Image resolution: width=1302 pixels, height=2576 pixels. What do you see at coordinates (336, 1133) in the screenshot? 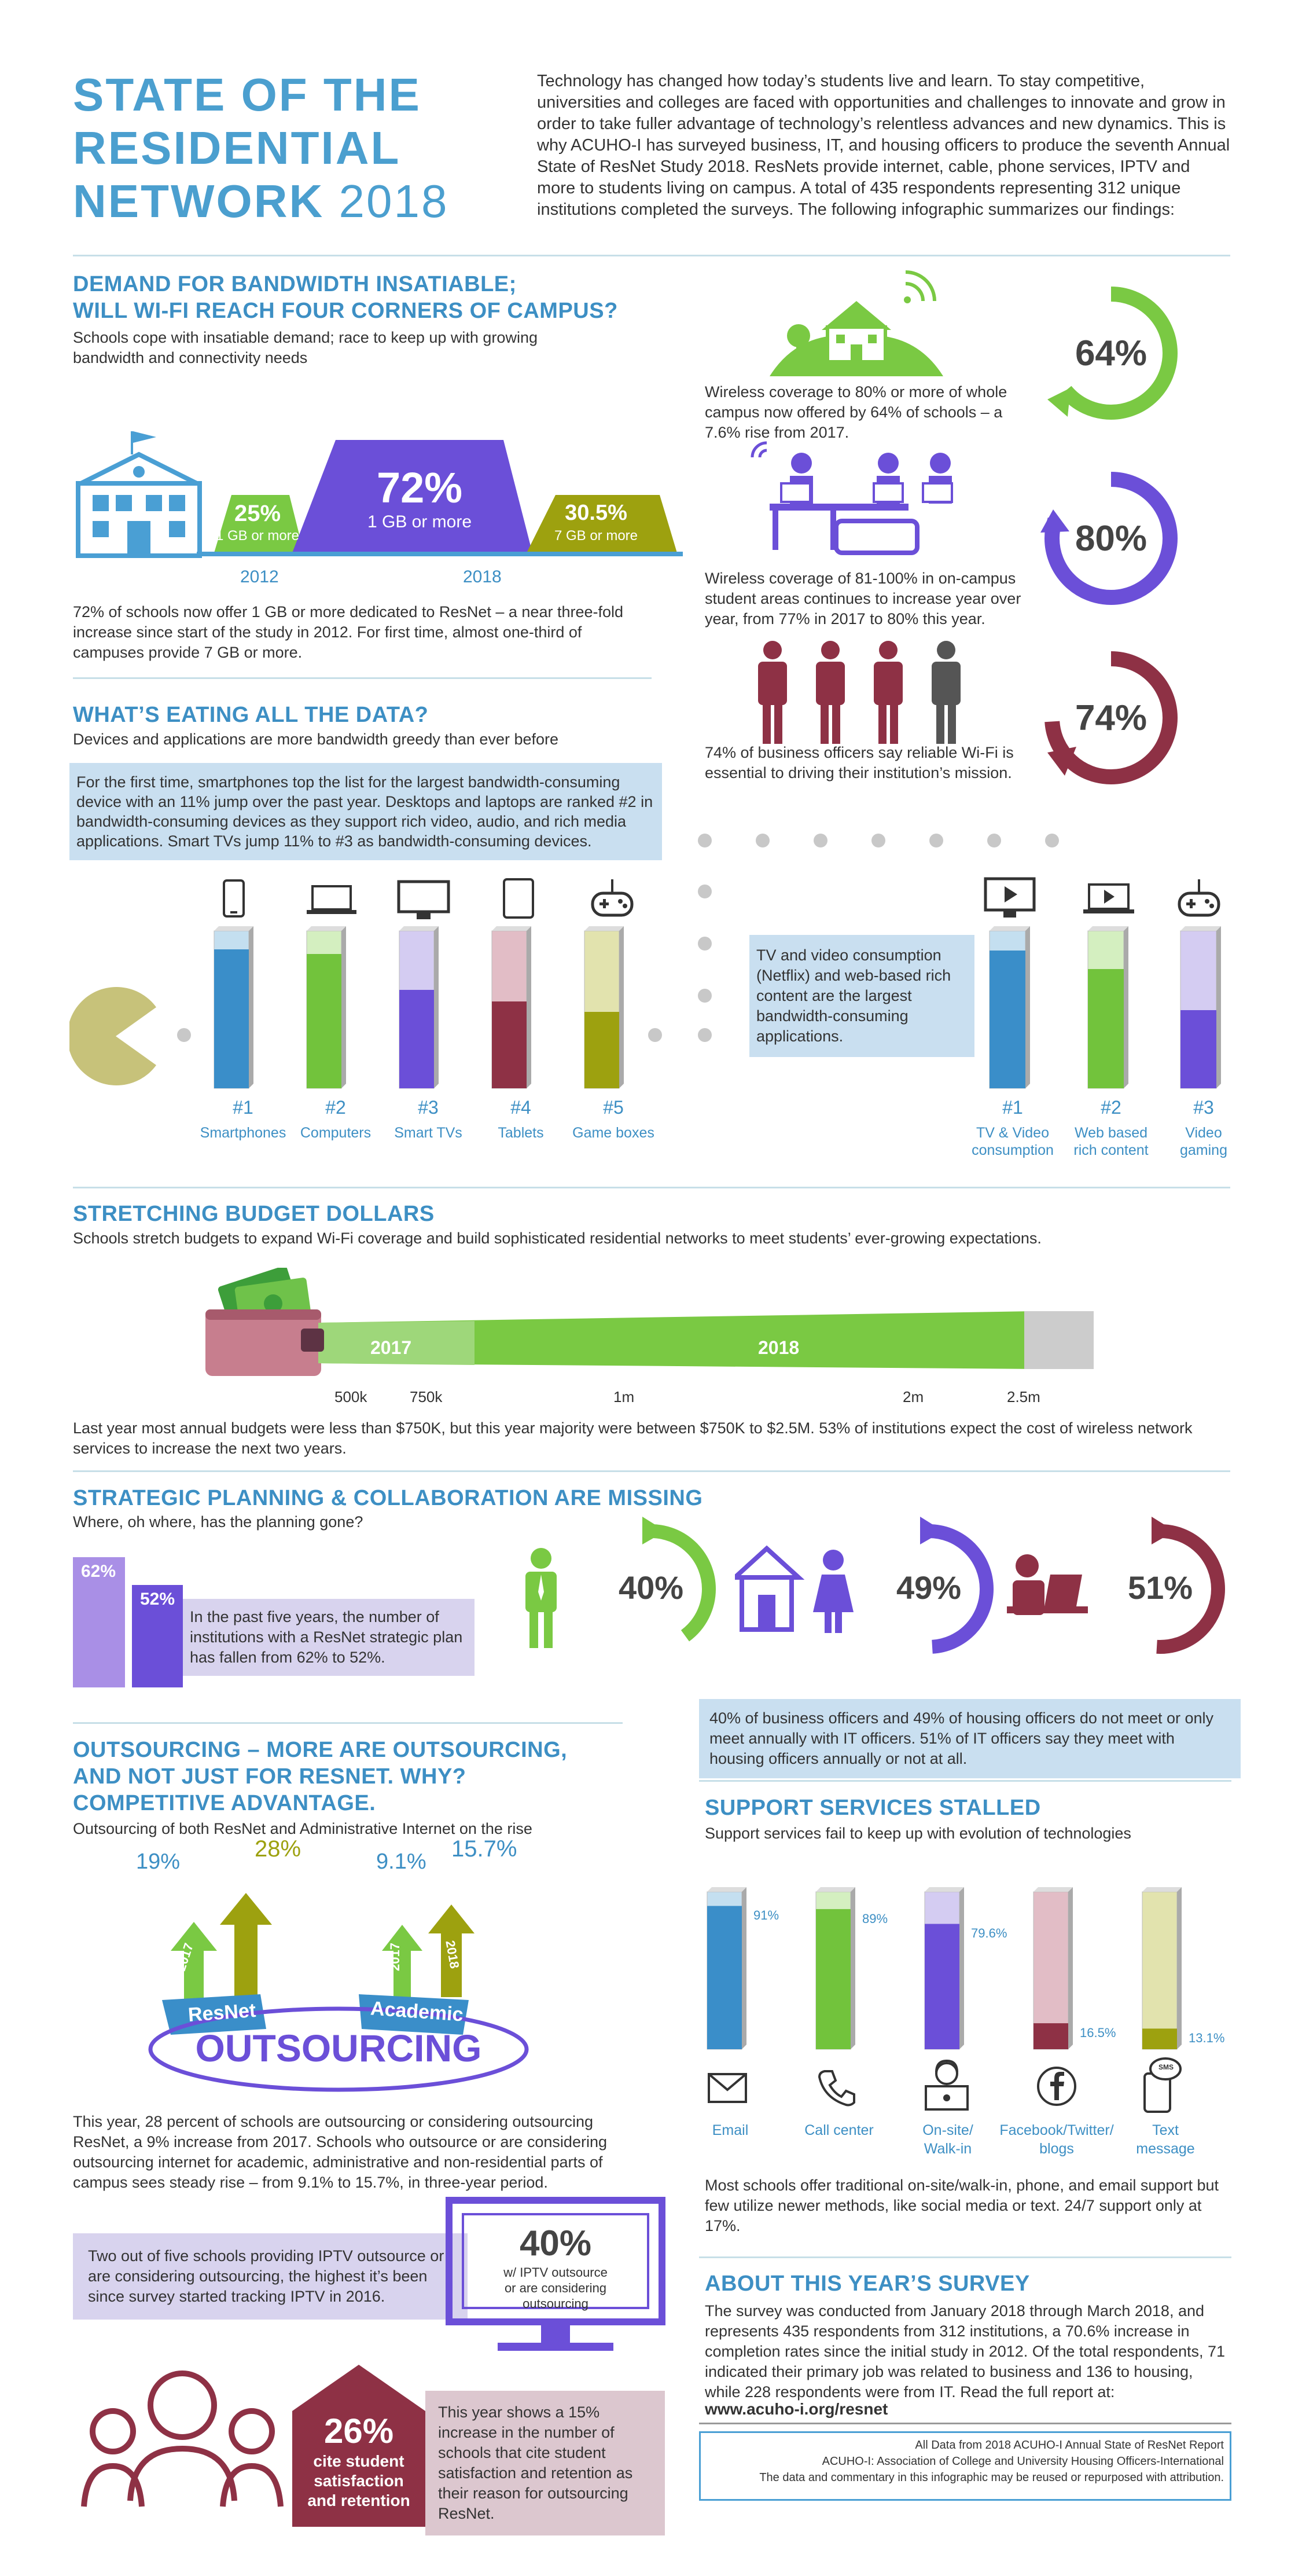
I see `device-label: Computers` at bounding box center [336, 1133].